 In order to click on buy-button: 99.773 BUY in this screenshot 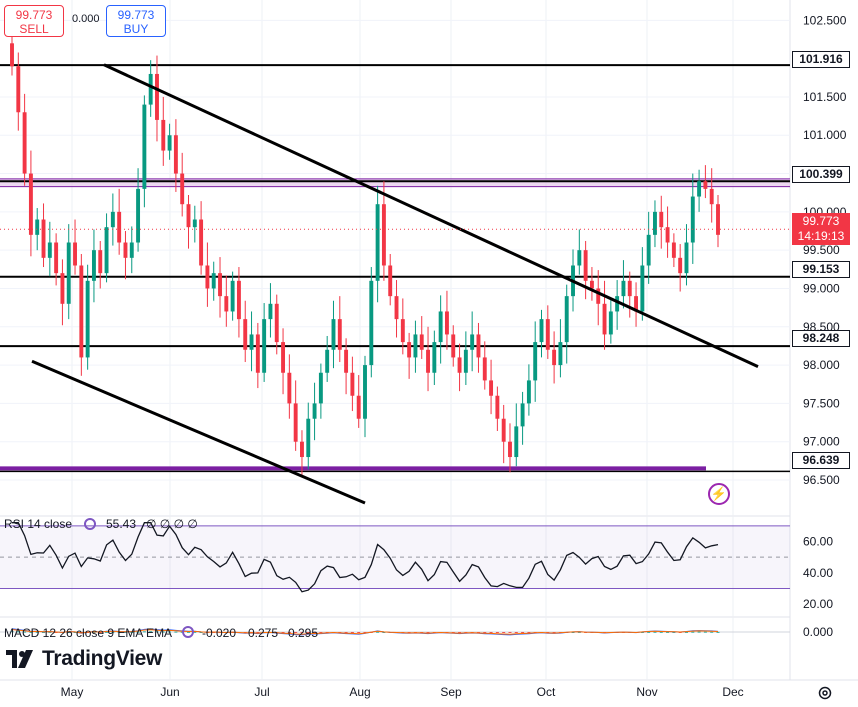, I will do `click(136, 21)`.